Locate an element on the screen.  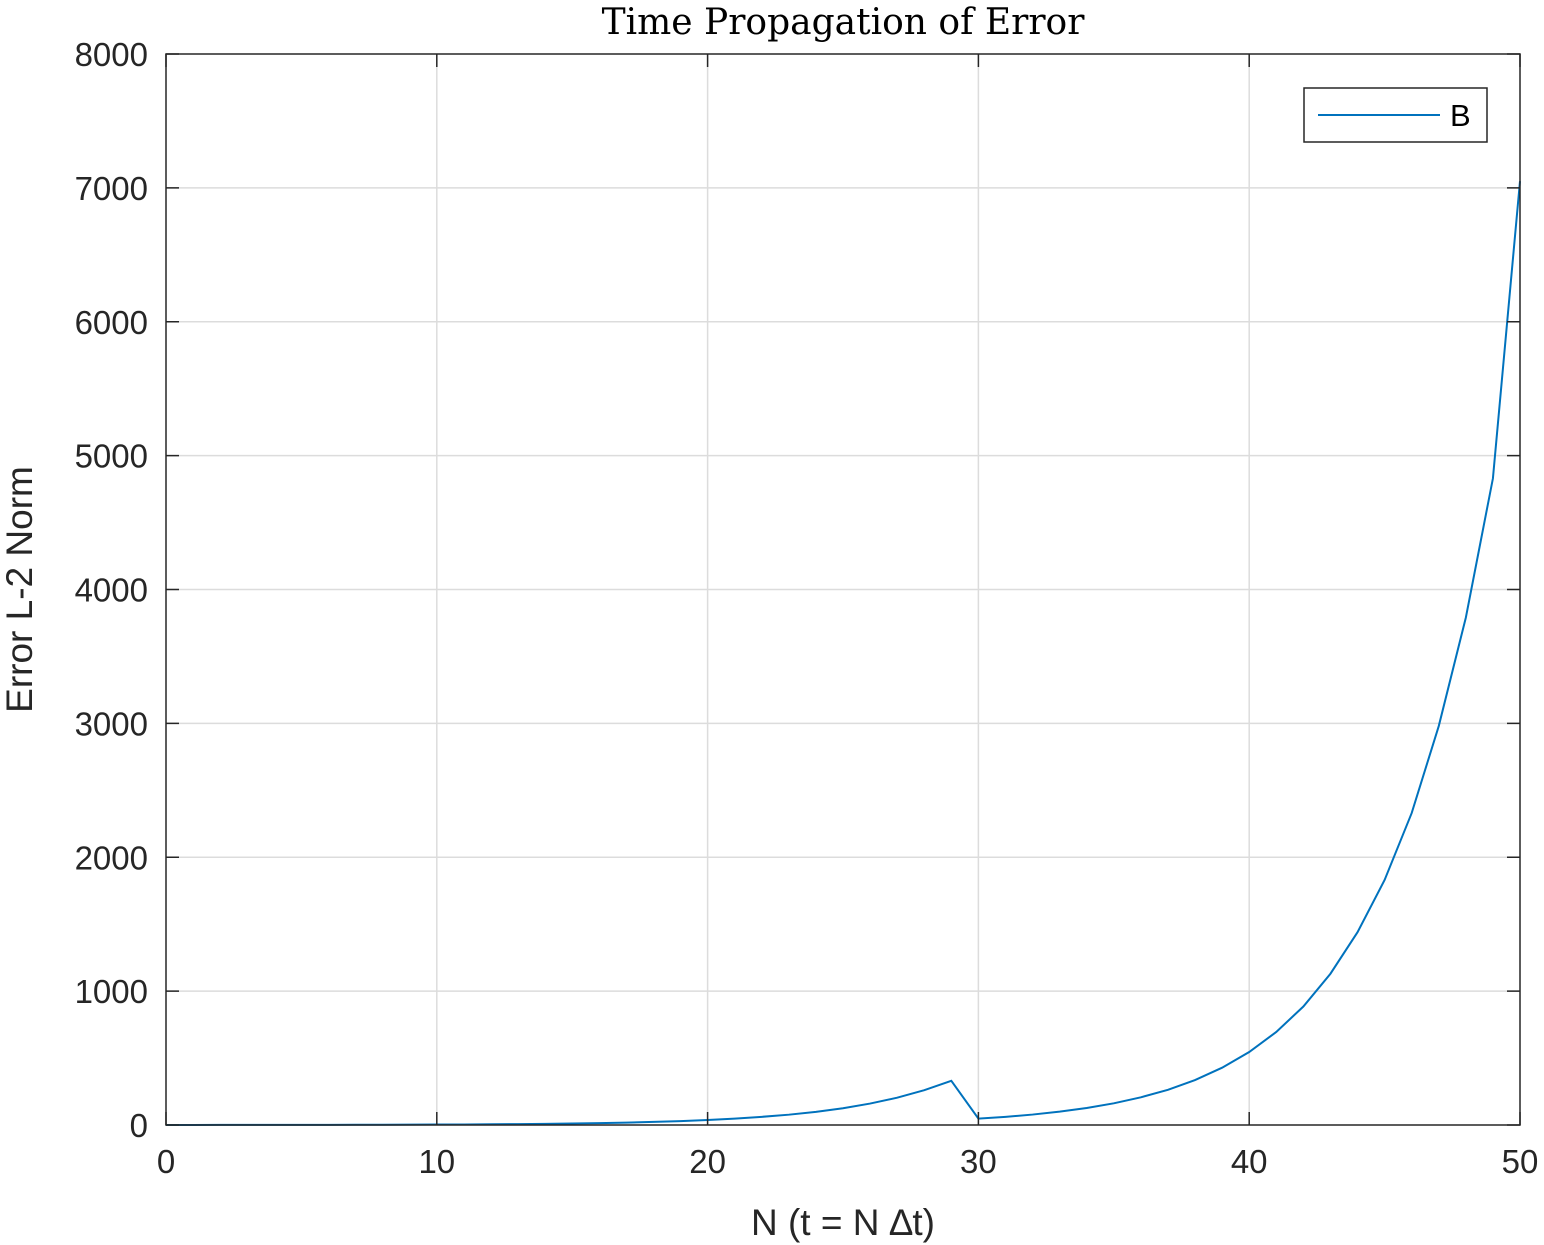
y-tick-labels: 0 1000 2000 3000 4000 5000 6000 7000 8000 is located at coordinates (111, 590).